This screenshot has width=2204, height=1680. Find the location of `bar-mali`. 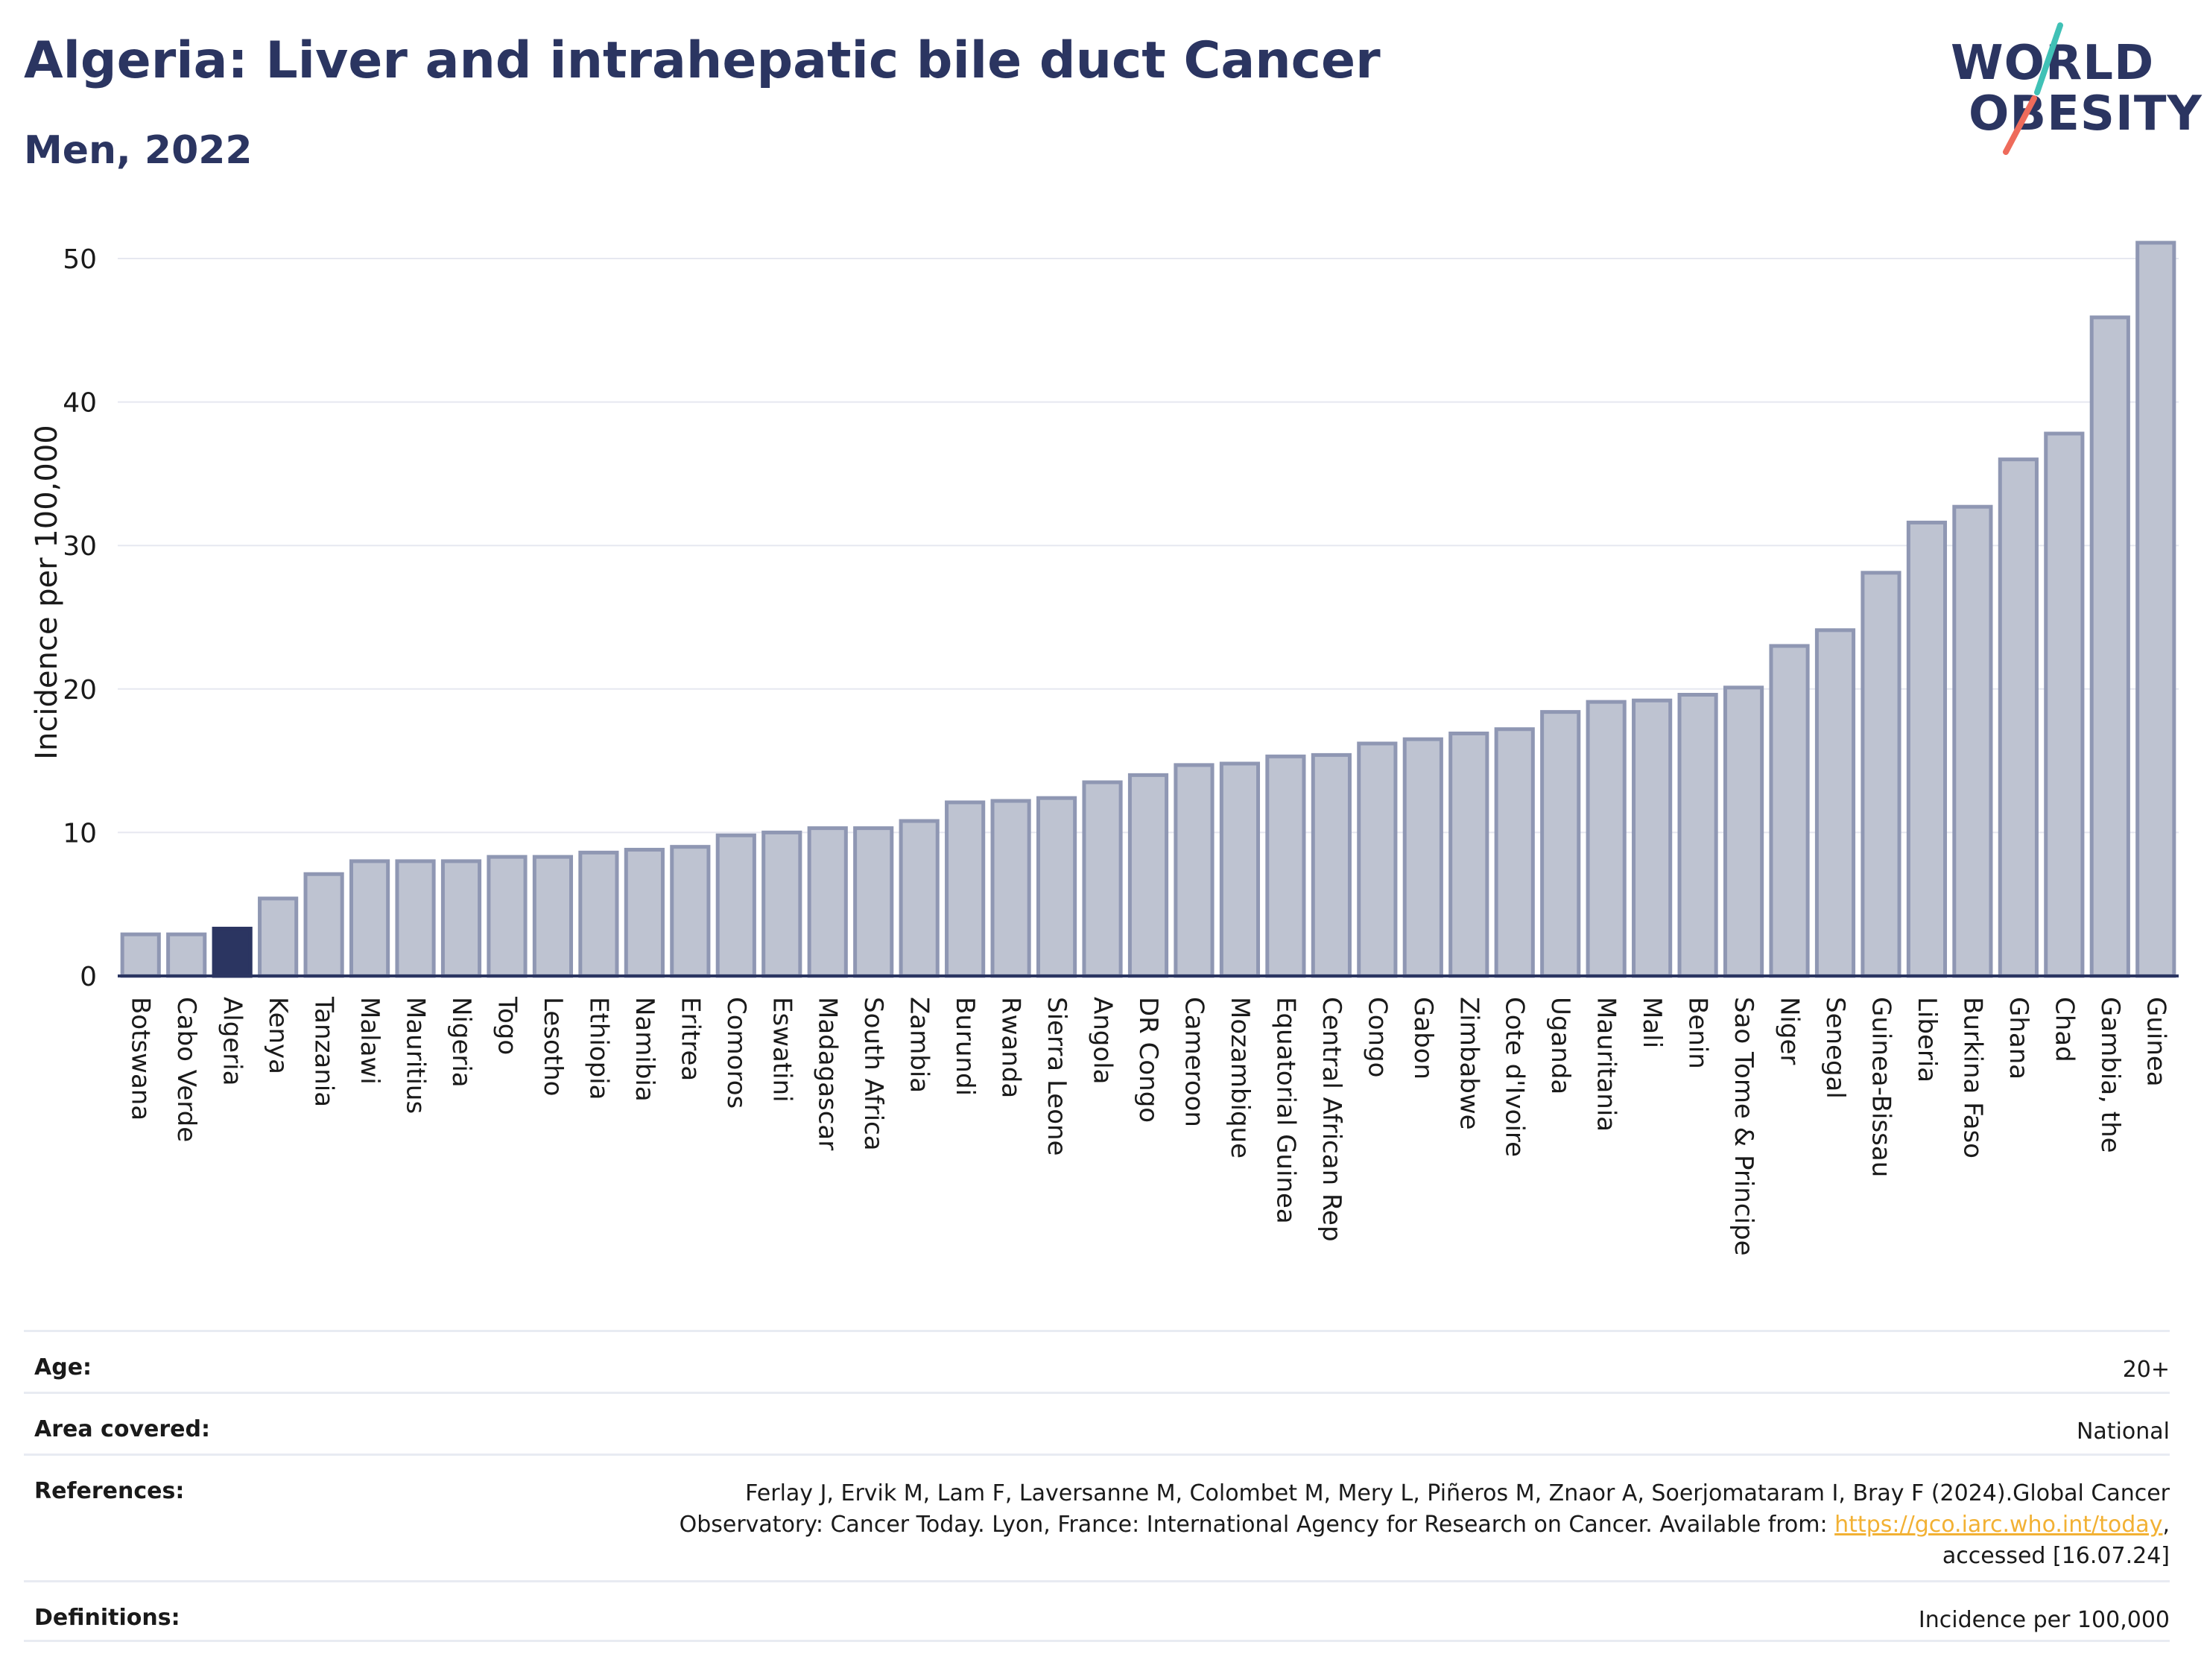

bar-mali is located at coordinates (1652, 838).